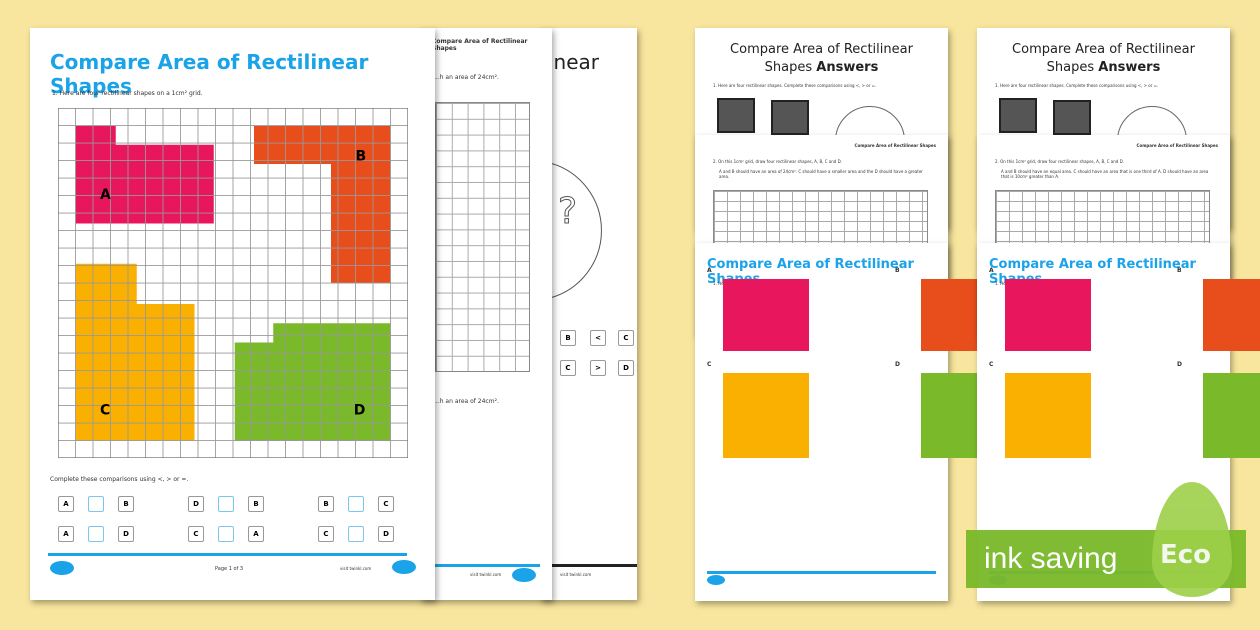  Describe the element at coordinates (1051, 558) in the screenshot. I see `ink-saving-text: ink saving` at that location.